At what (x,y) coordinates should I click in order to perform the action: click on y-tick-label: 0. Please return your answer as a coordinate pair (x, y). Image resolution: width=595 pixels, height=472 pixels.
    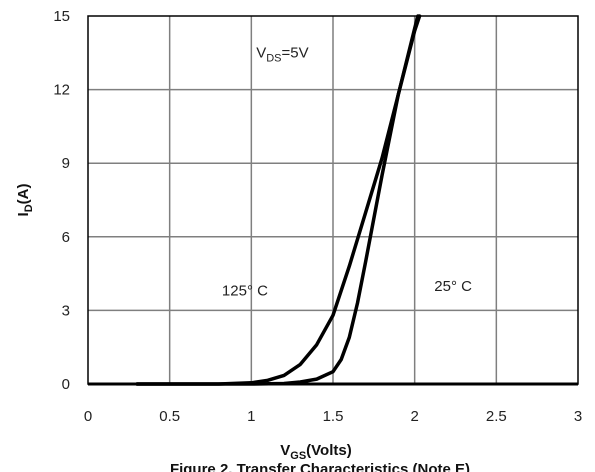
    Looking at the image, I should click on (66, 384).